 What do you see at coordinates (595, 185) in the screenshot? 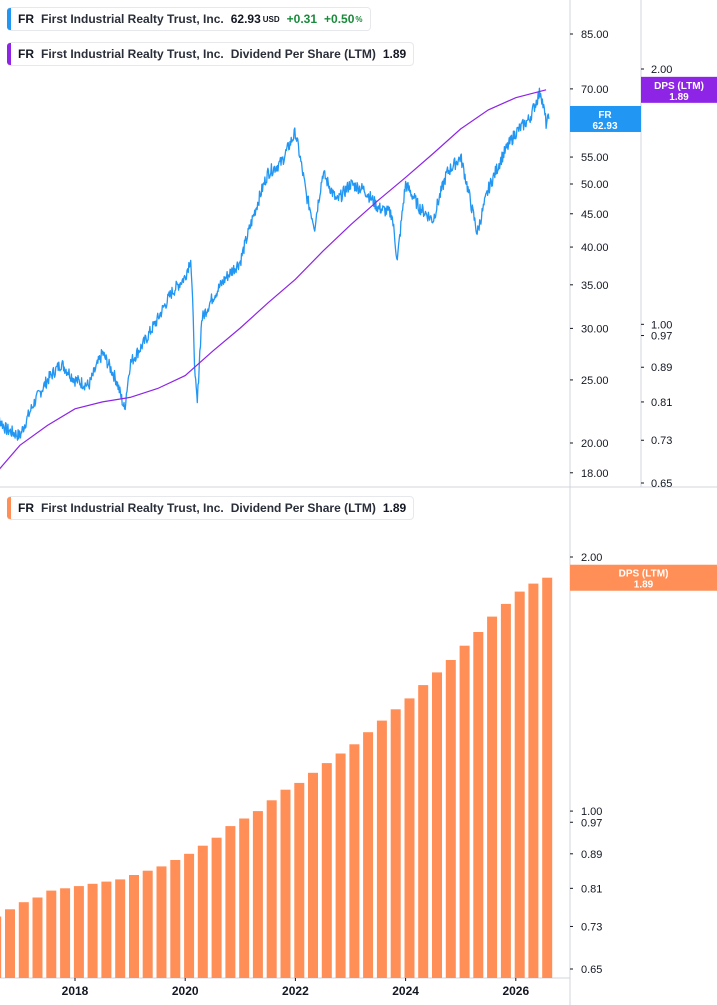
I see `price-tick-label: 50.00` at bounding box center [595, 185].